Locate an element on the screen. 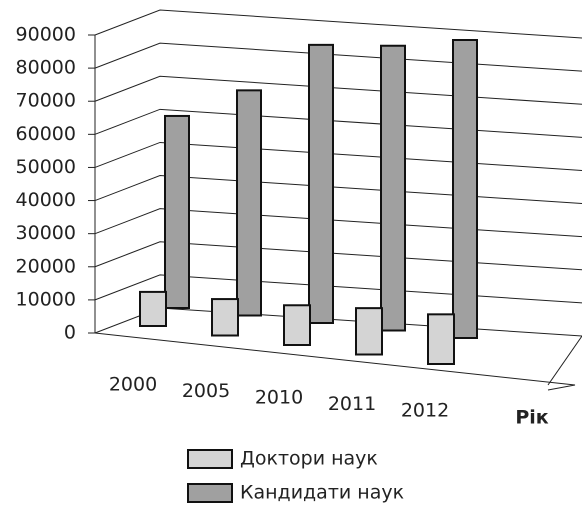  y-tick-label: 50000 is located at coordinates (46, 167).